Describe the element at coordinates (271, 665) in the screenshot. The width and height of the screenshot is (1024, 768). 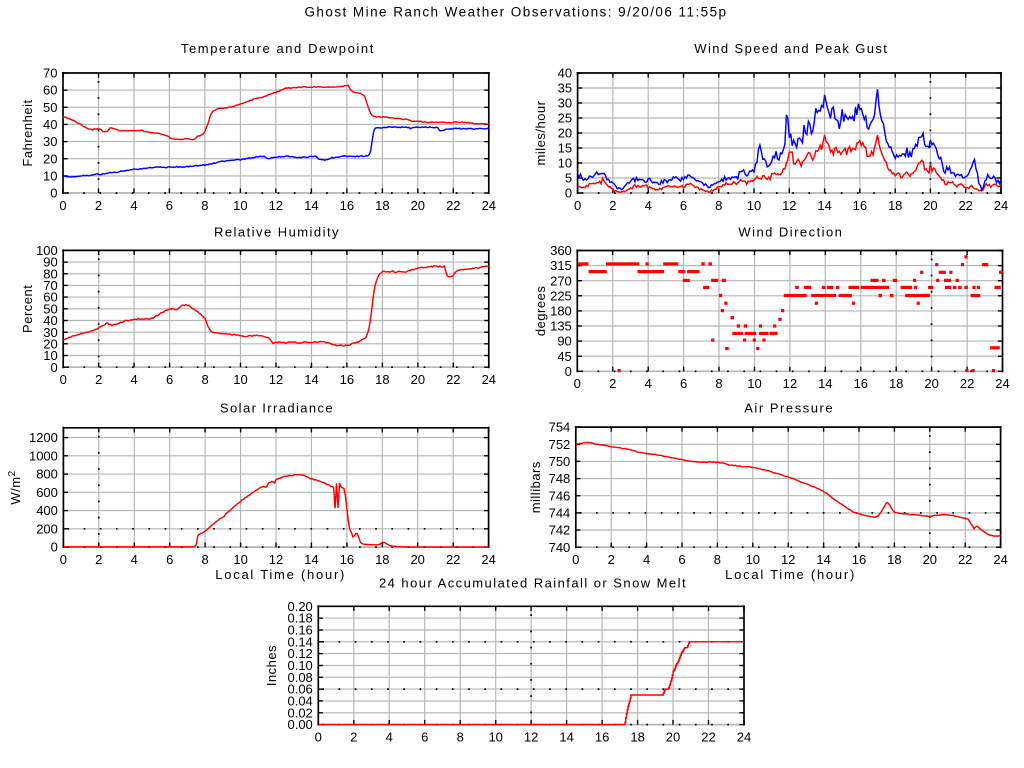
I see `svg-text: Inches` at that location.